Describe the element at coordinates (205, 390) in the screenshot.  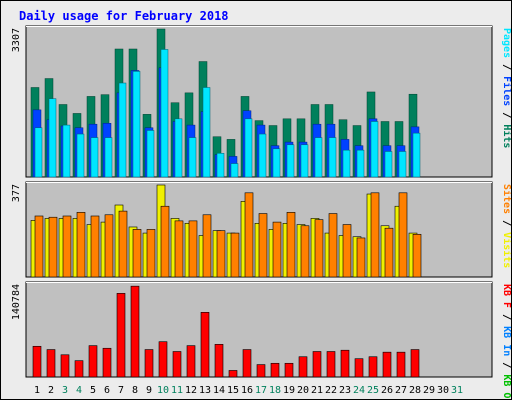
I see `x-tick-day-13: 13` at that location.